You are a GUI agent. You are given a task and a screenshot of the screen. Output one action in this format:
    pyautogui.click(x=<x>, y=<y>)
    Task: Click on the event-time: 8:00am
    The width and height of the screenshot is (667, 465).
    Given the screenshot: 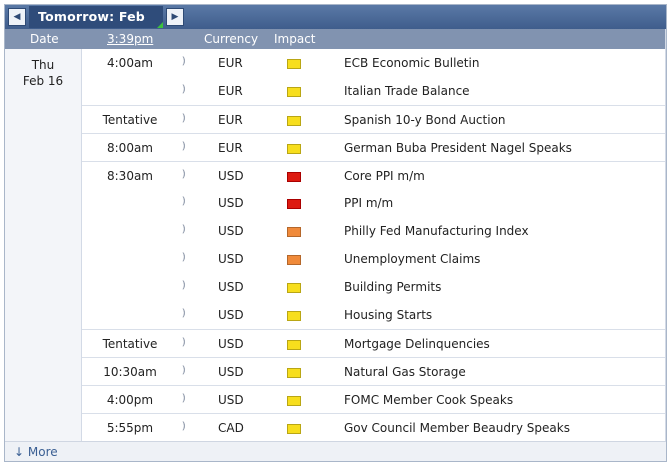 What is the action you would take?
    pyautogui.click(x=130, y=148)
    